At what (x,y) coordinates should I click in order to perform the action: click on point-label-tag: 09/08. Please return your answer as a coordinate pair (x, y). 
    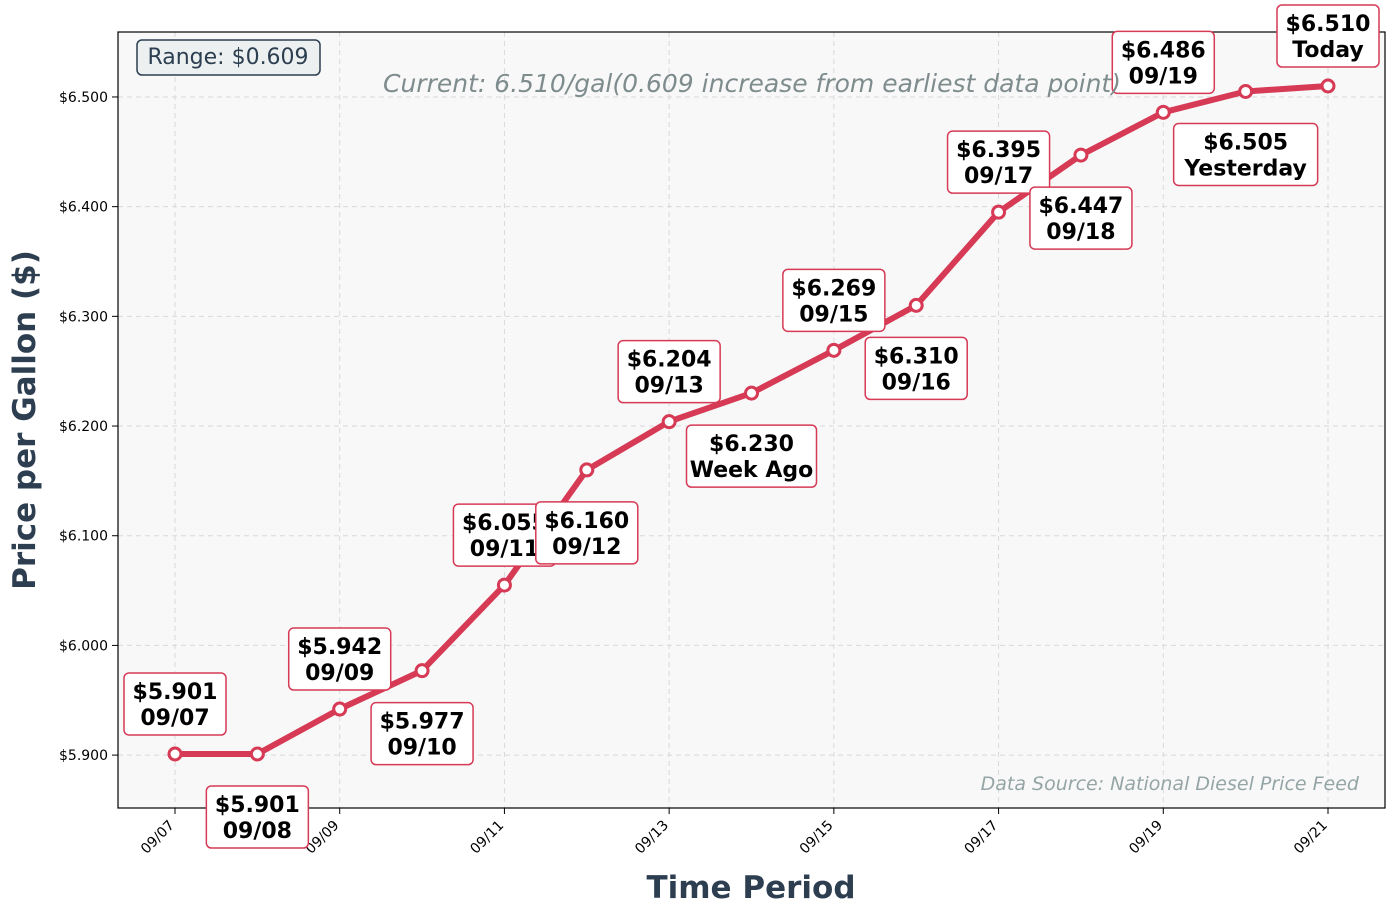
    Looking at the image, I should click on (257, 831).